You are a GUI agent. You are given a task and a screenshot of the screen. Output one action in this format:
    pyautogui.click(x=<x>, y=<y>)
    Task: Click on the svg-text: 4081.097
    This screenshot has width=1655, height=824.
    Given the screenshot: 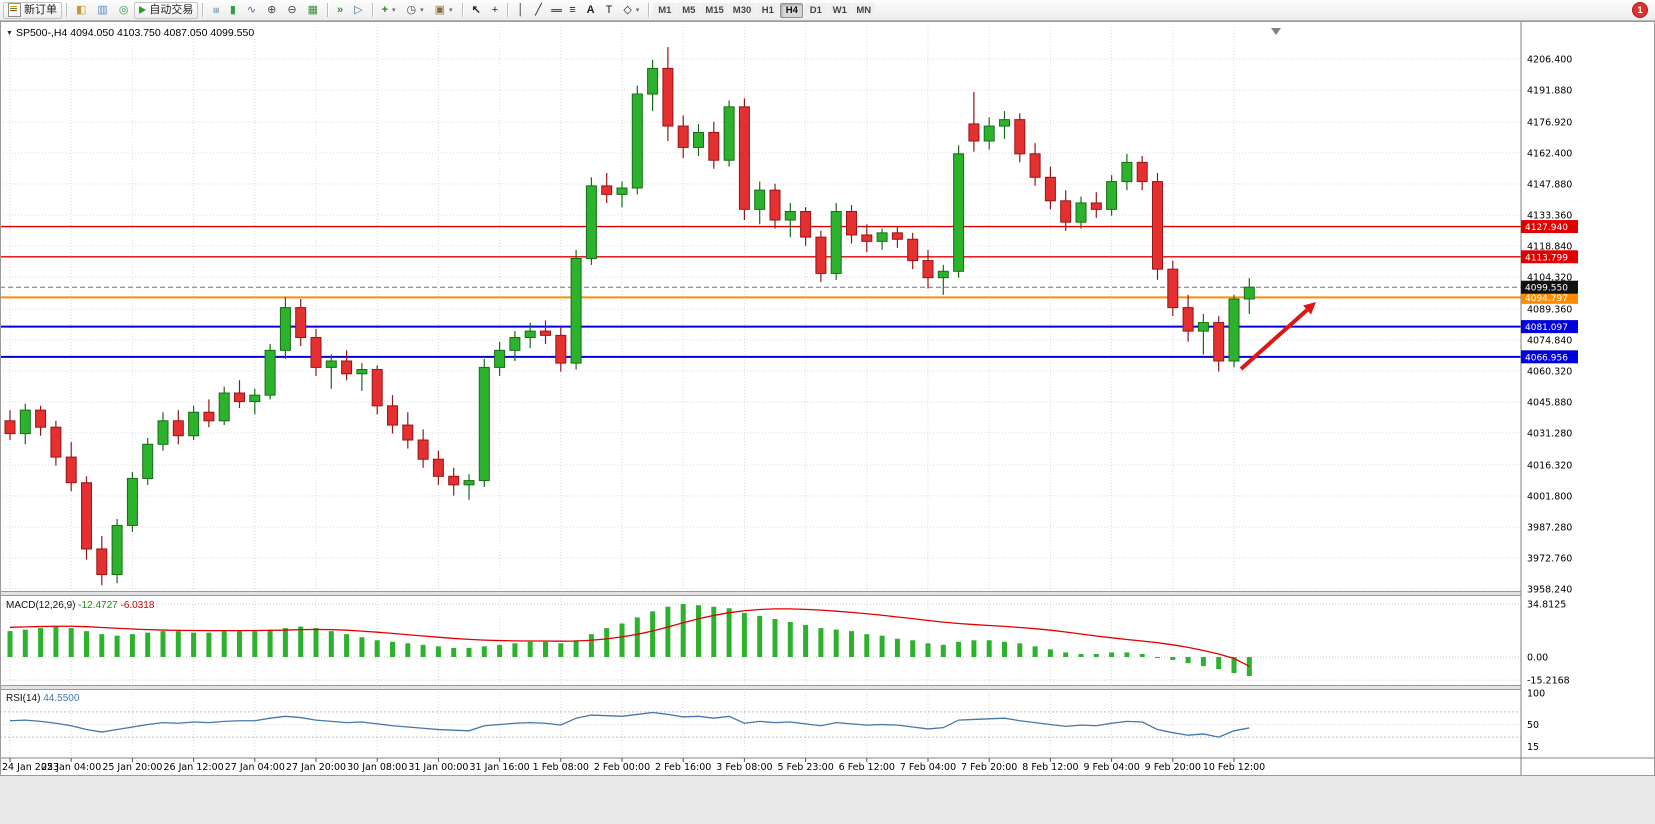 What is the action you would take?
    pyautogui.click(x=1546, y=328)
    